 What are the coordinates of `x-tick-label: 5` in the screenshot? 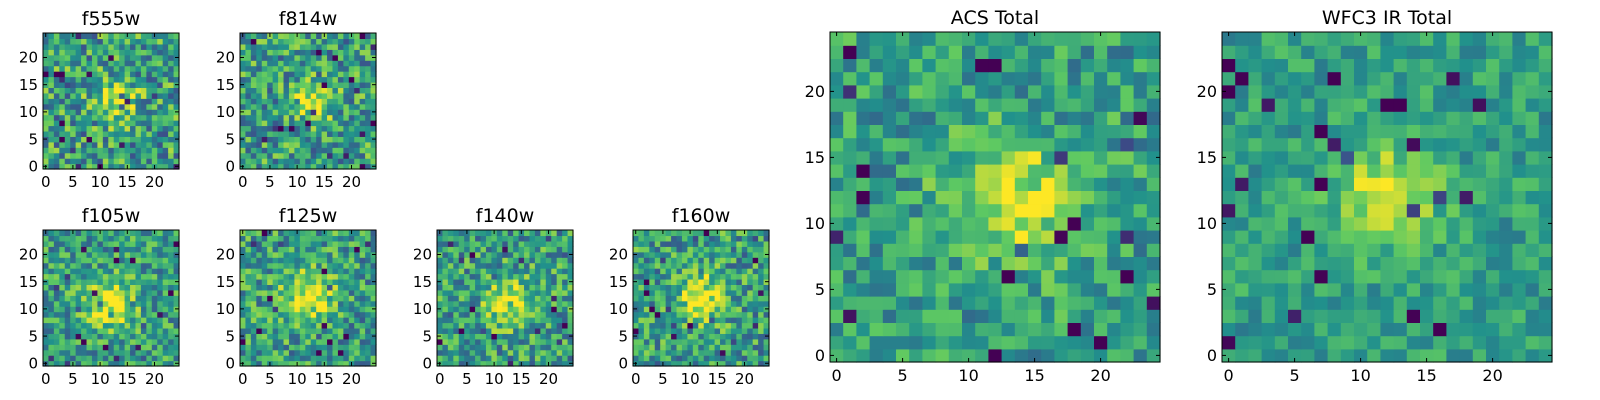 It's located at (467, 379).